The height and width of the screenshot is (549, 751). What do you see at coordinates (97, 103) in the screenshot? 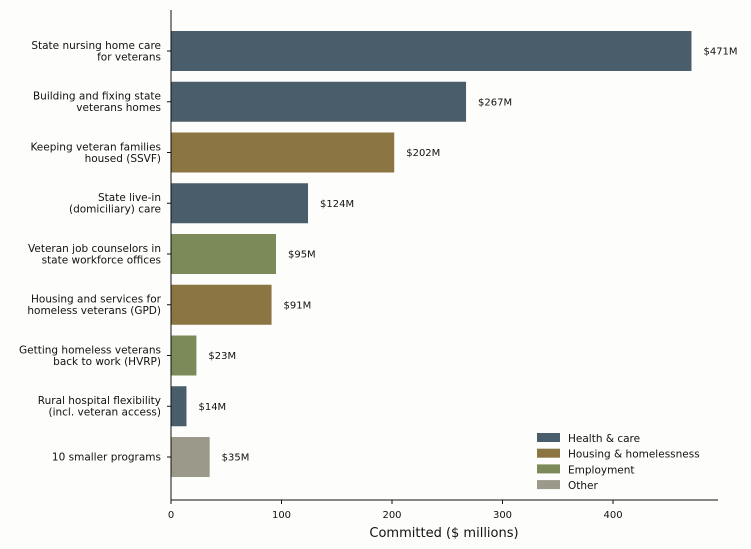
I see `category-label: Building and fixing state veterans homes` at bounding box center [97, 103].